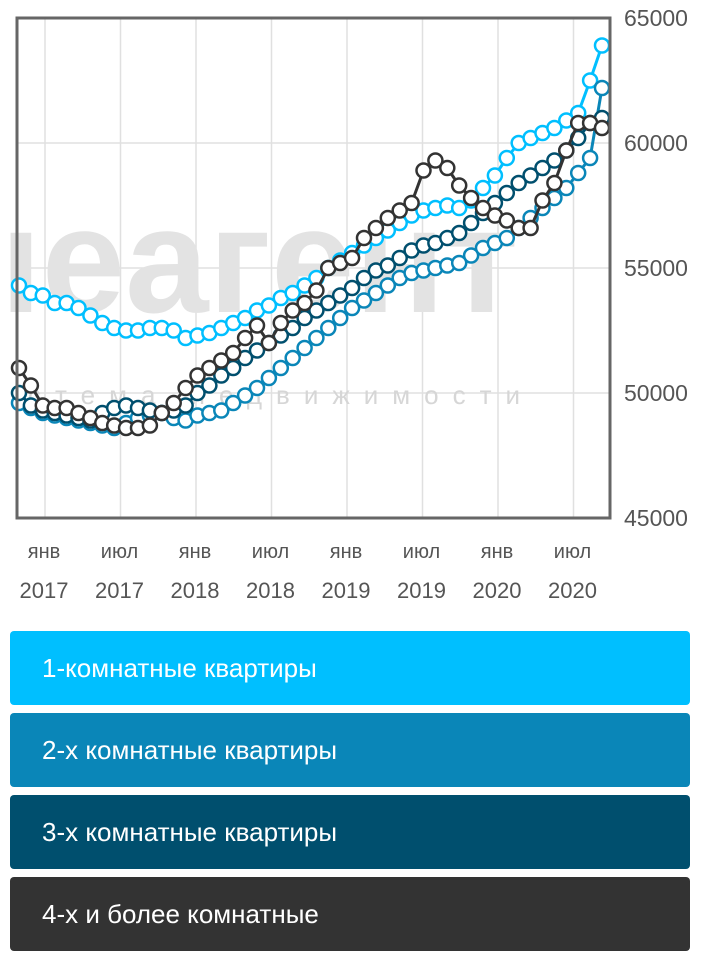  I want to click on y-tick-label: 60000, so click(656, 143).